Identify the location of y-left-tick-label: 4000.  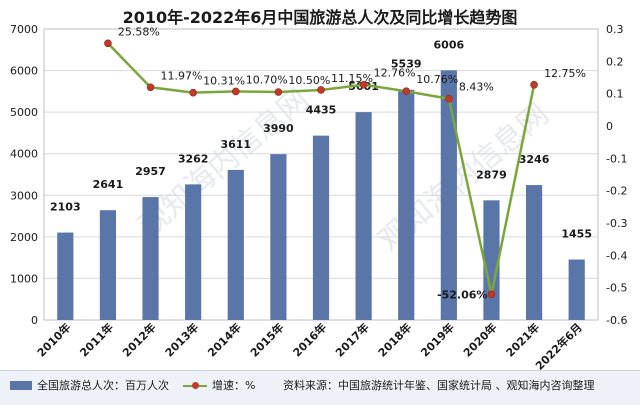
(24, 154).